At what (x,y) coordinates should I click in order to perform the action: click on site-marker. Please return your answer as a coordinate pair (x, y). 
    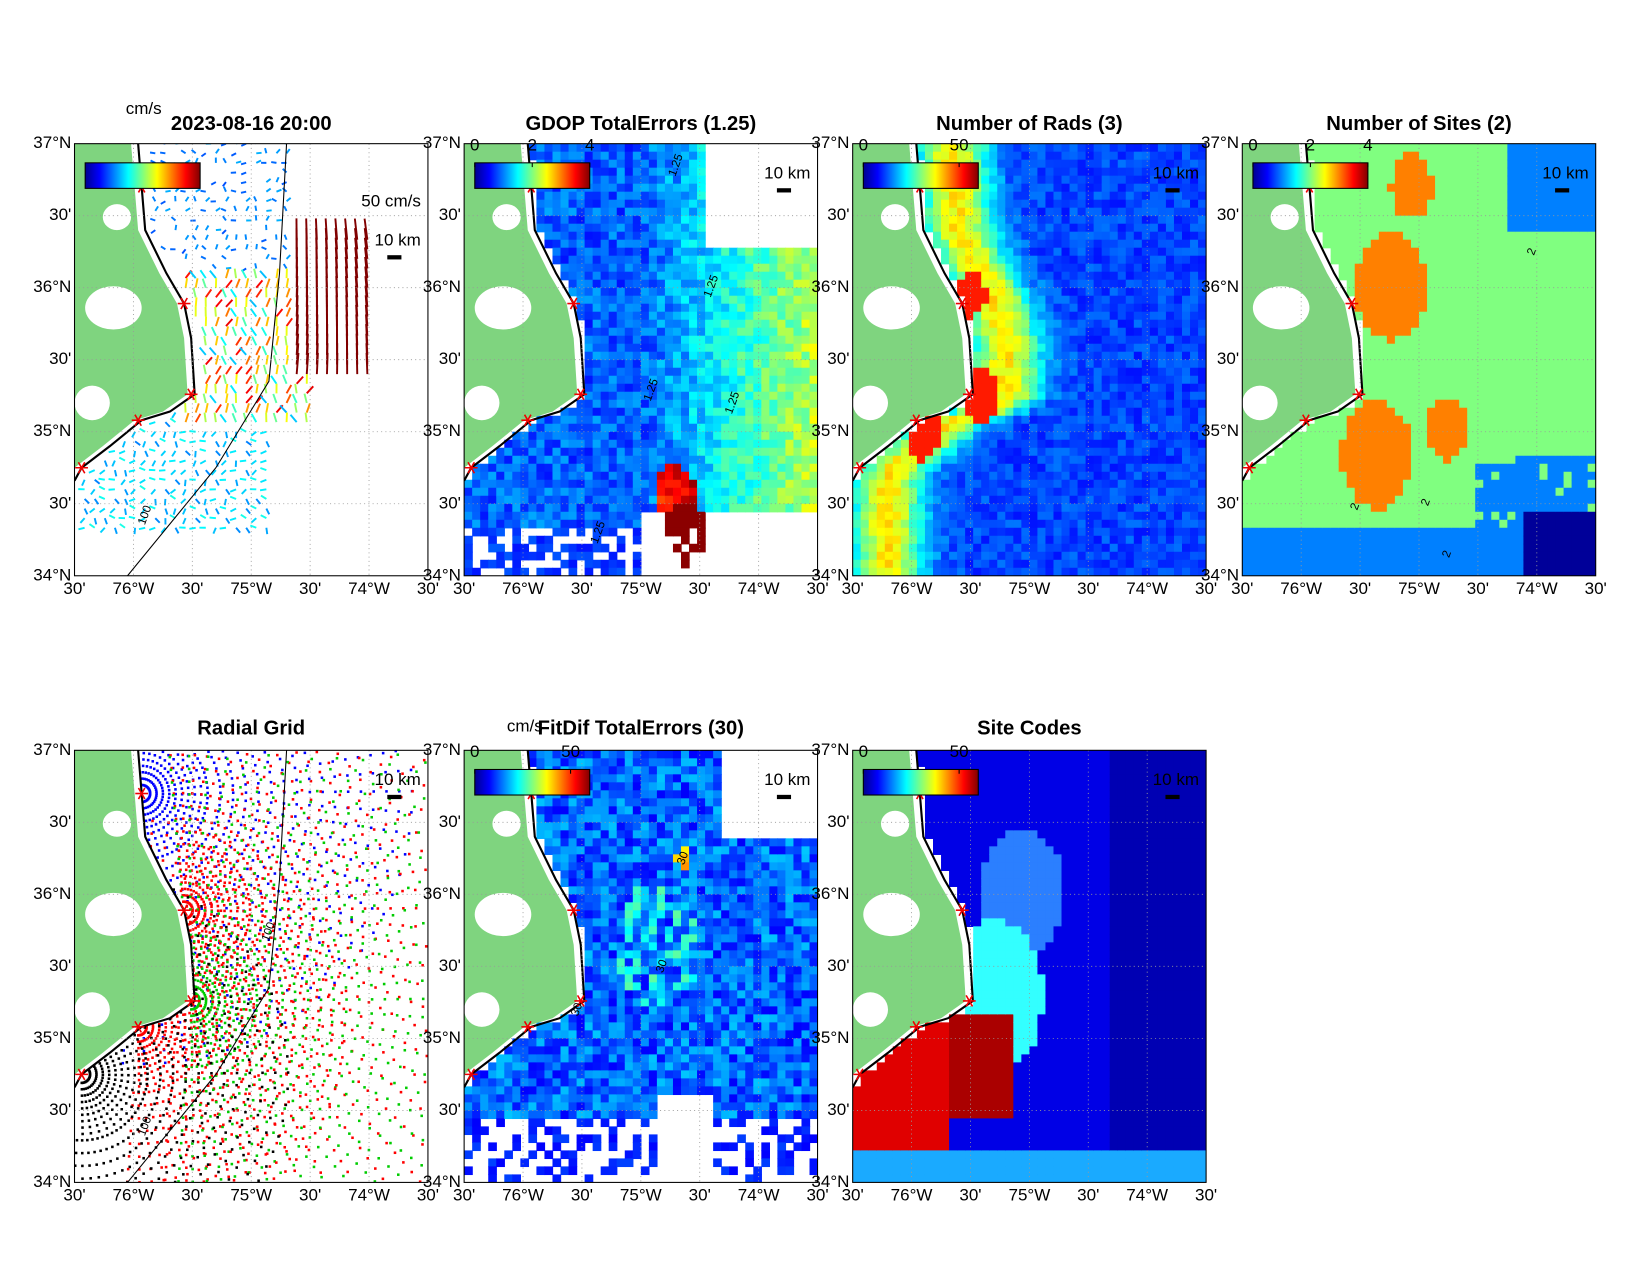
    Looking at the image, I should click on (916, 420).